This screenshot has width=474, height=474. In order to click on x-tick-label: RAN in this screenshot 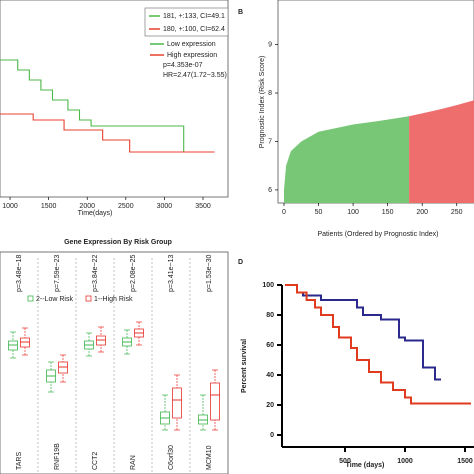, I will do `click(133, 462)`.